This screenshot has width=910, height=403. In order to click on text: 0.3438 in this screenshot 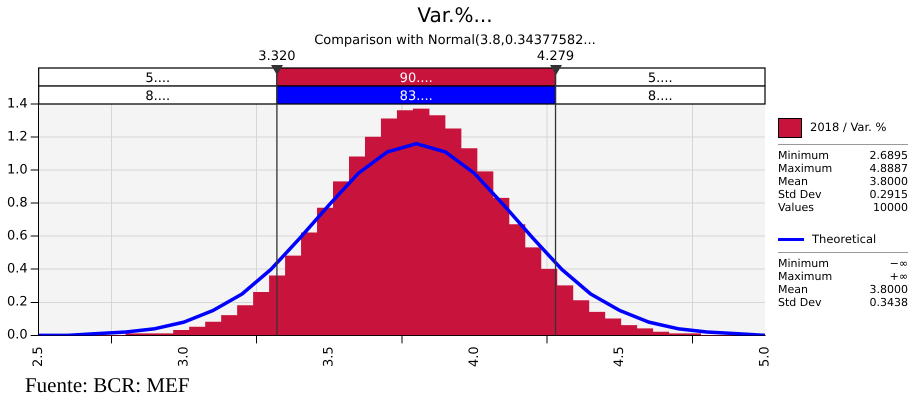, I will do `click(889, 302)`.